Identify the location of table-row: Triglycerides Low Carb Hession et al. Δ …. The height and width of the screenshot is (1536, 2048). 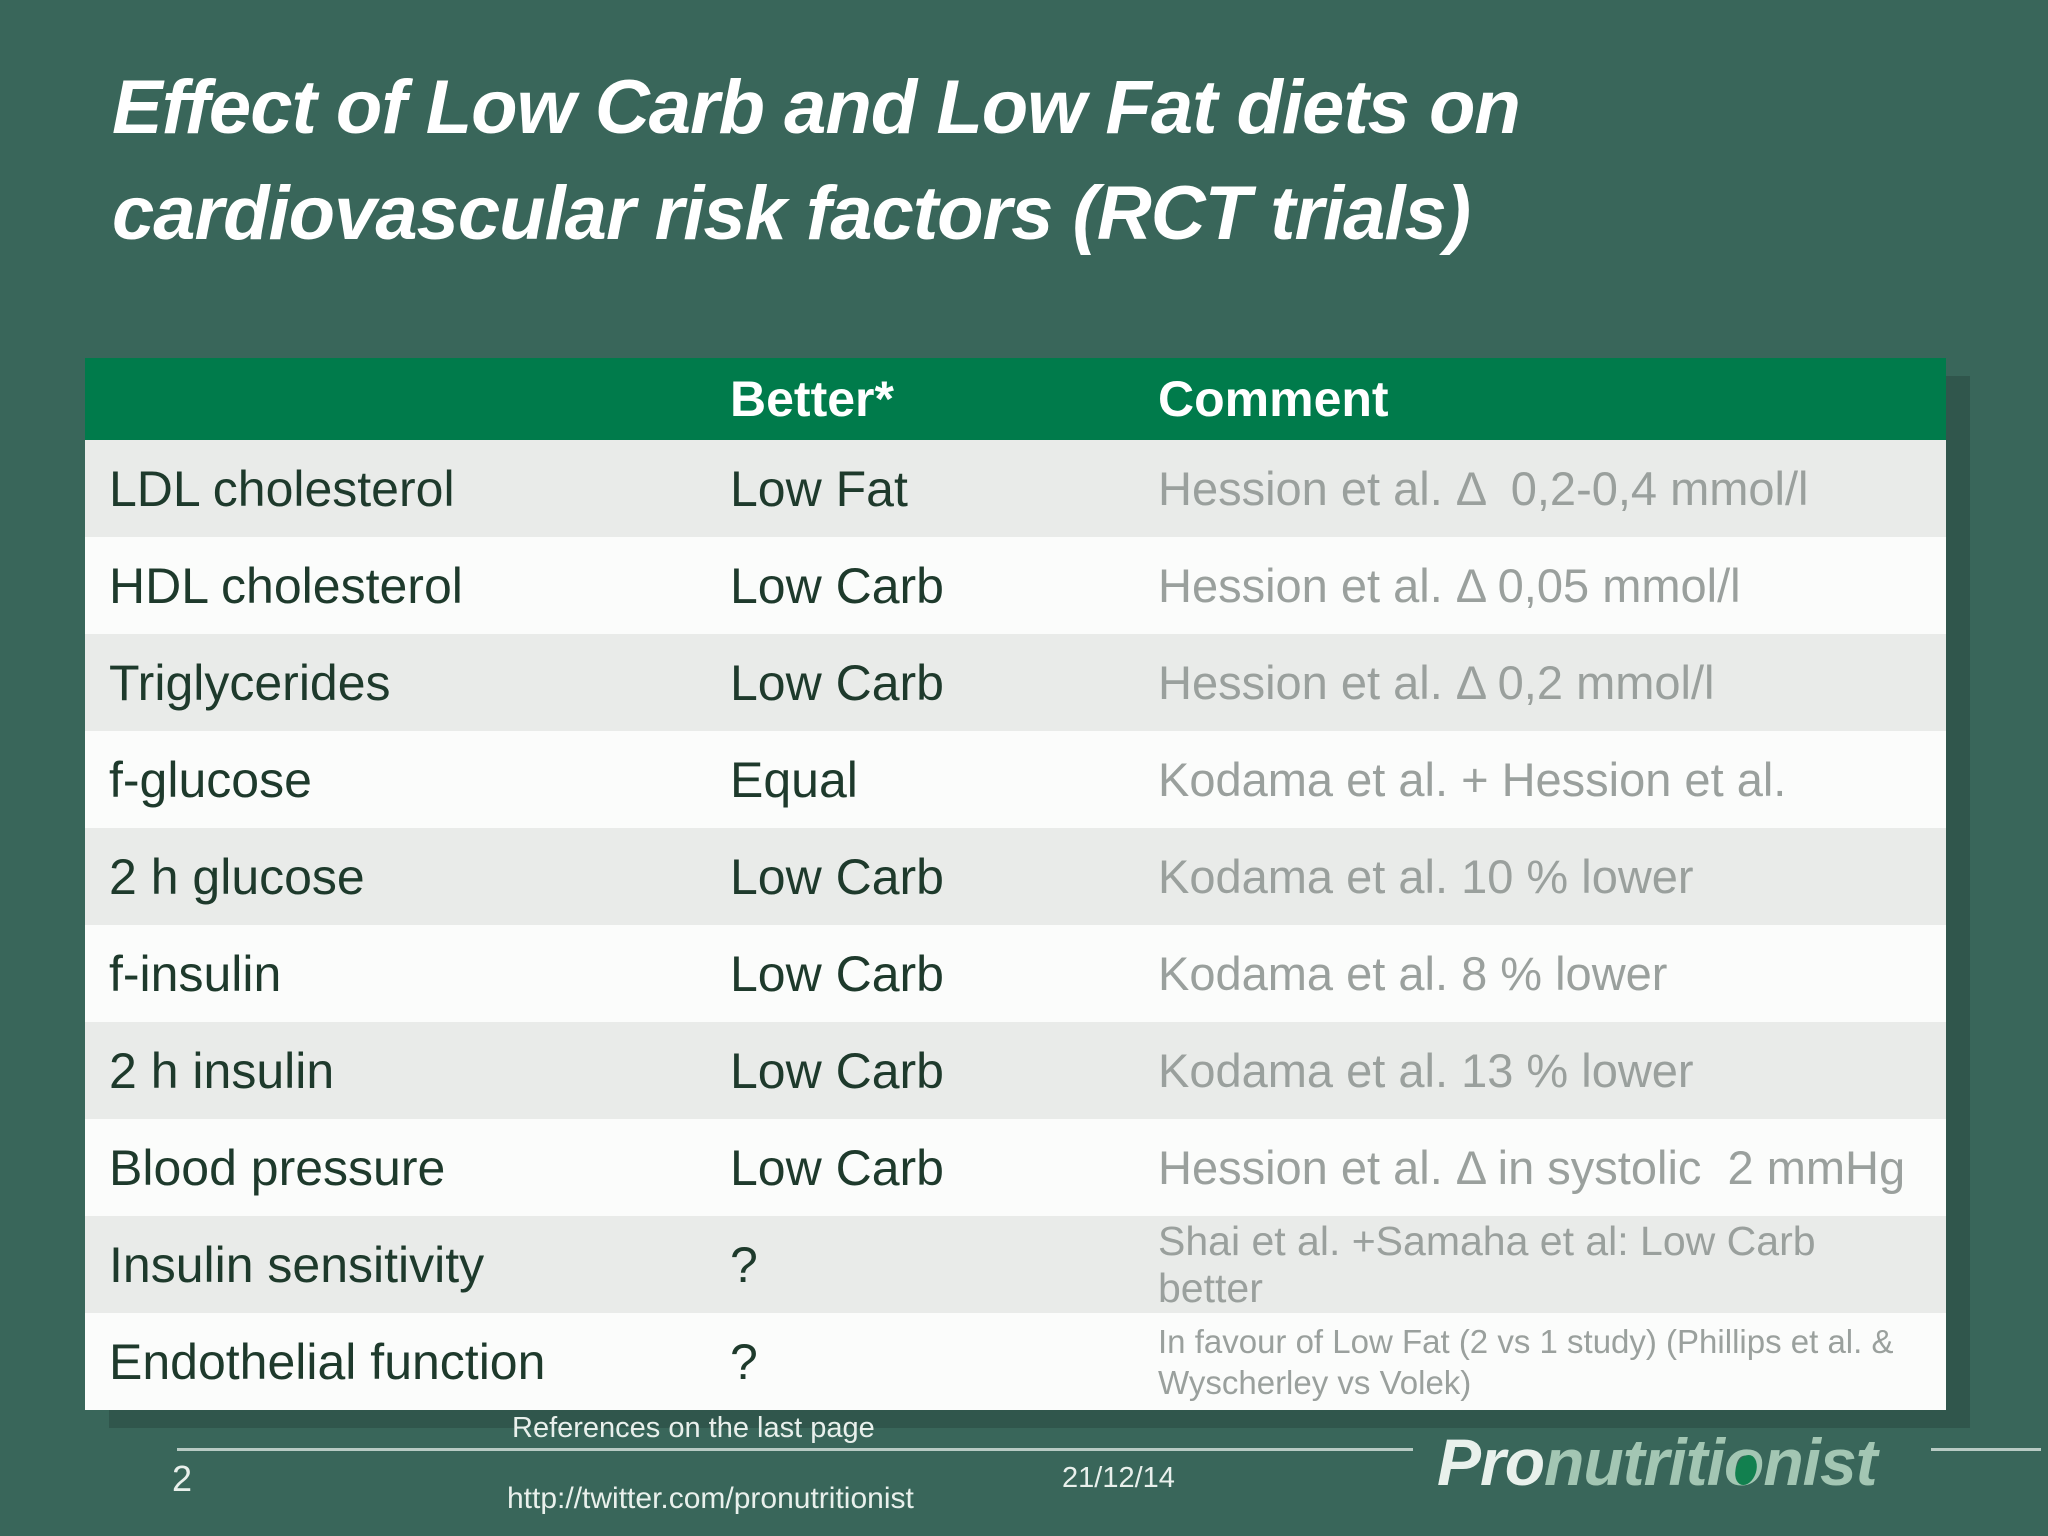
(1015, 682).